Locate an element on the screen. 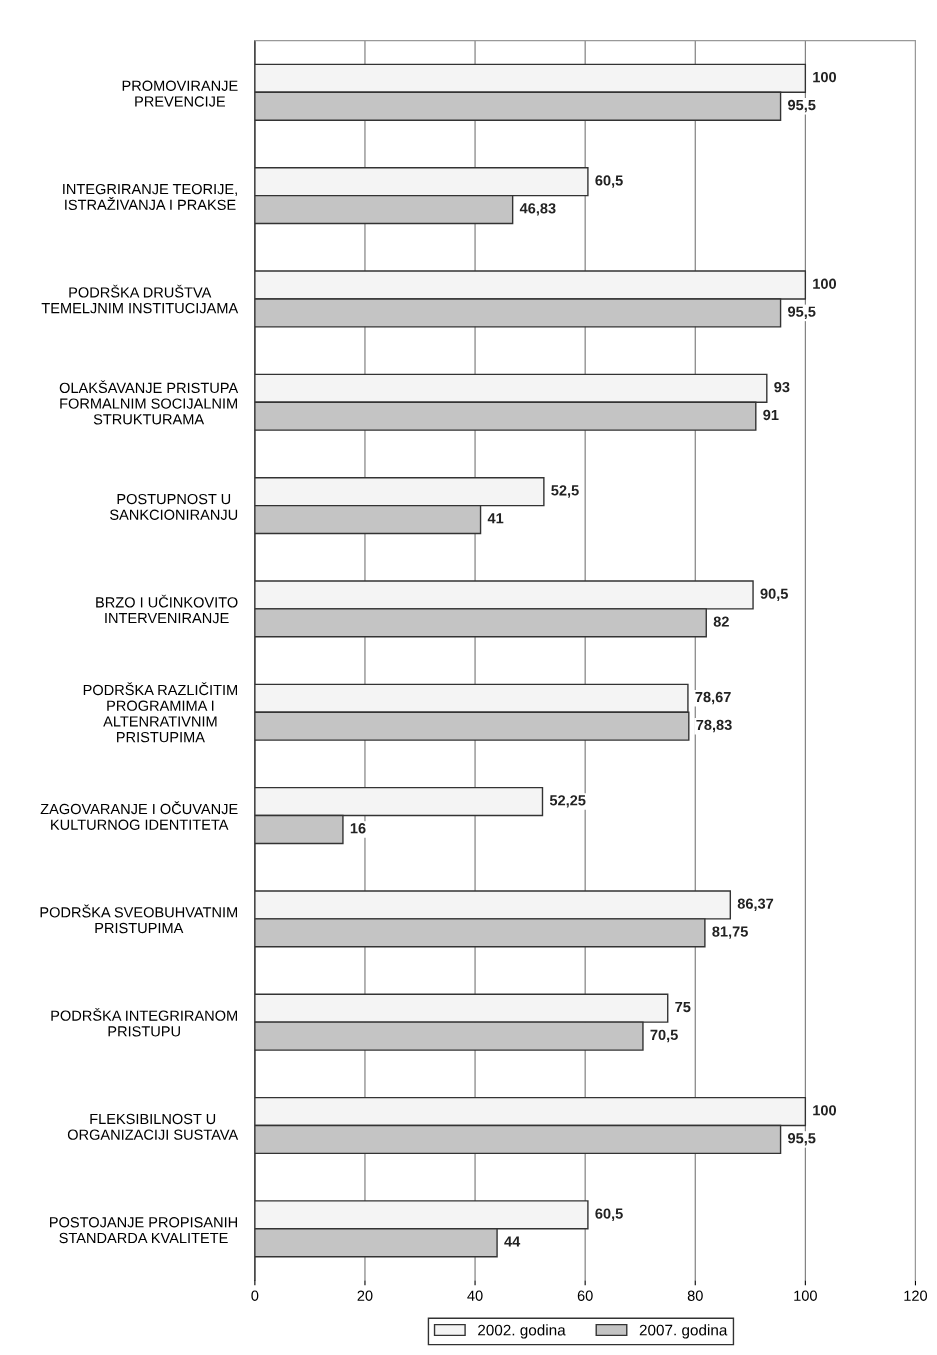 The width and height of the screenshot is (937, 1355). y-tick-label: POSTUPNOST U SANKCIONIRANJU is located at coordinates (174, 506).